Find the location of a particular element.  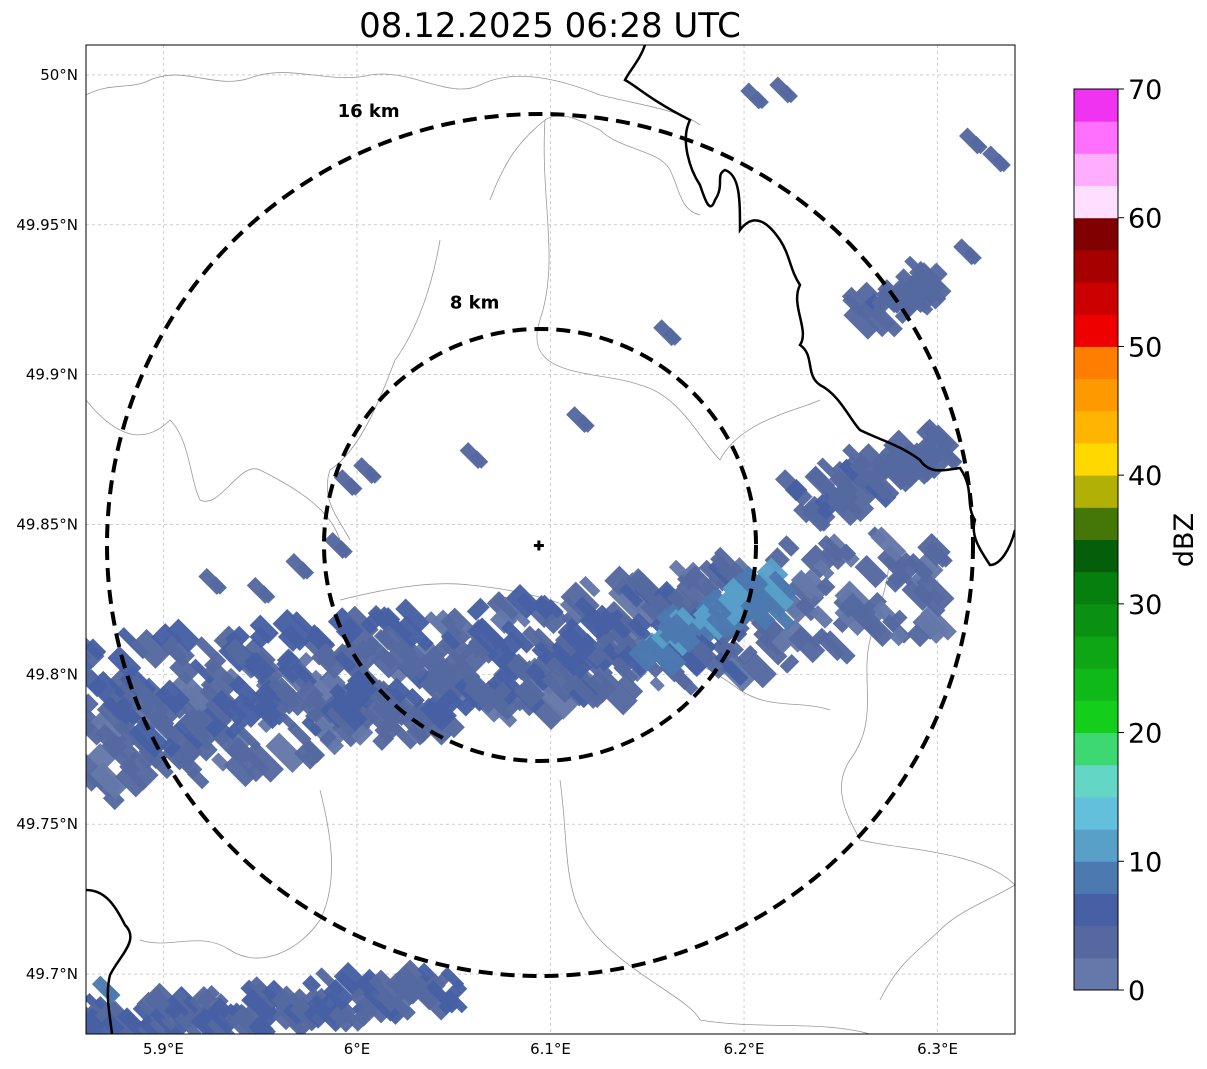

lon-tick-label: 5.9°E is located at coordinates (163, 1049).